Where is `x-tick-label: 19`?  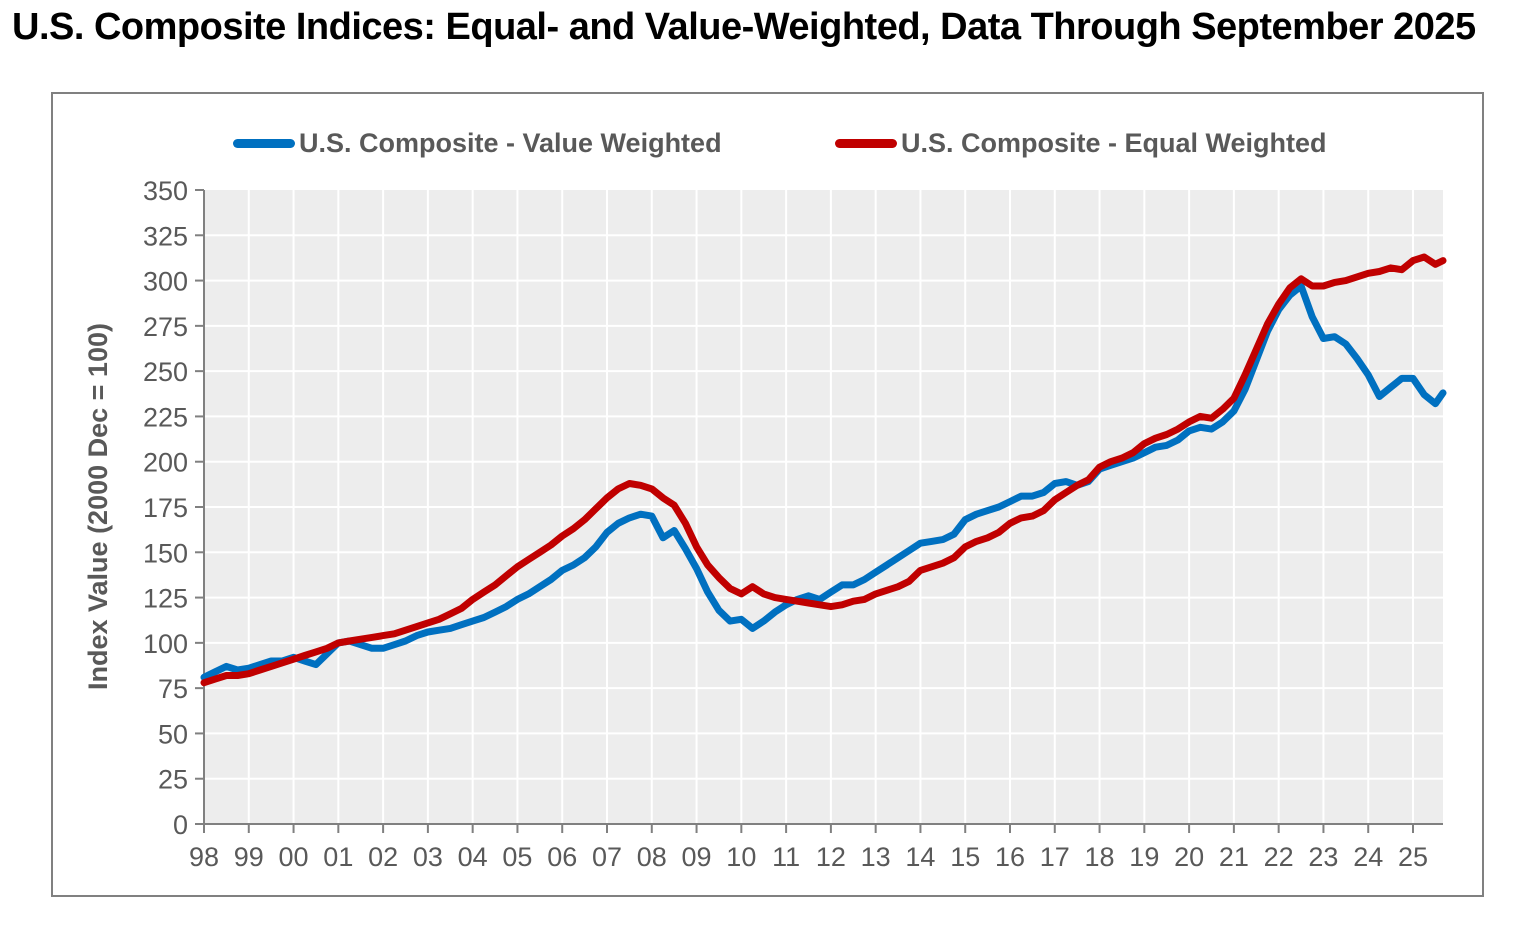
x-tick-label: 19 is located at coordinates (1144, 857).